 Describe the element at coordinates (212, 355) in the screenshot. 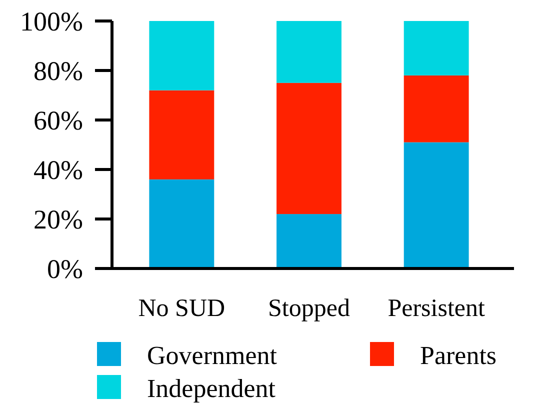

I see `legend-label: Government` at that location.